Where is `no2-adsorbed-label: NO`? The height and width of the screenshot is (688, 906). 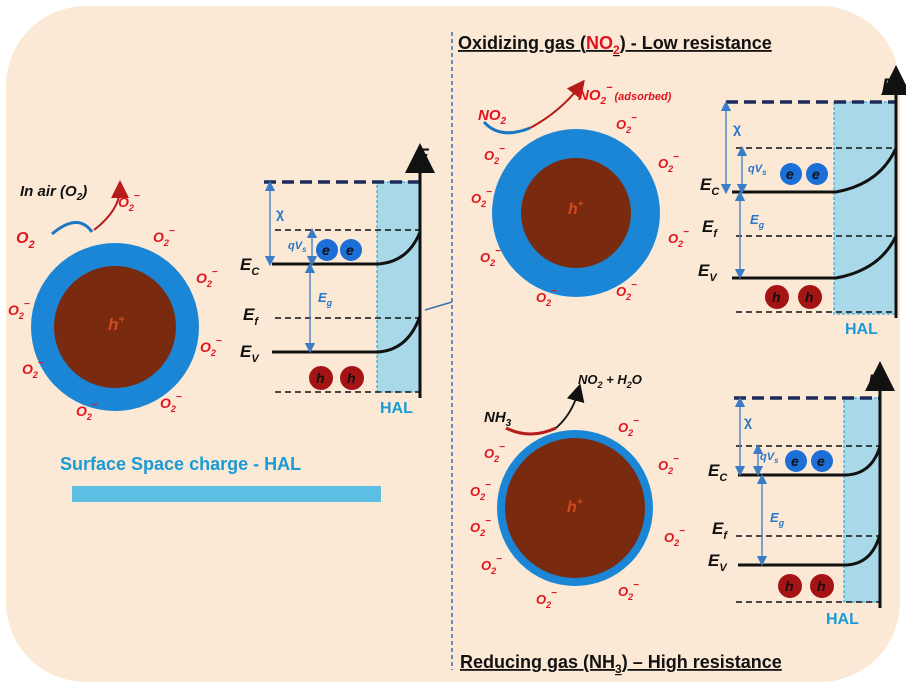
no2-adsorbed-label: NO is located at coordinates (589, 95).